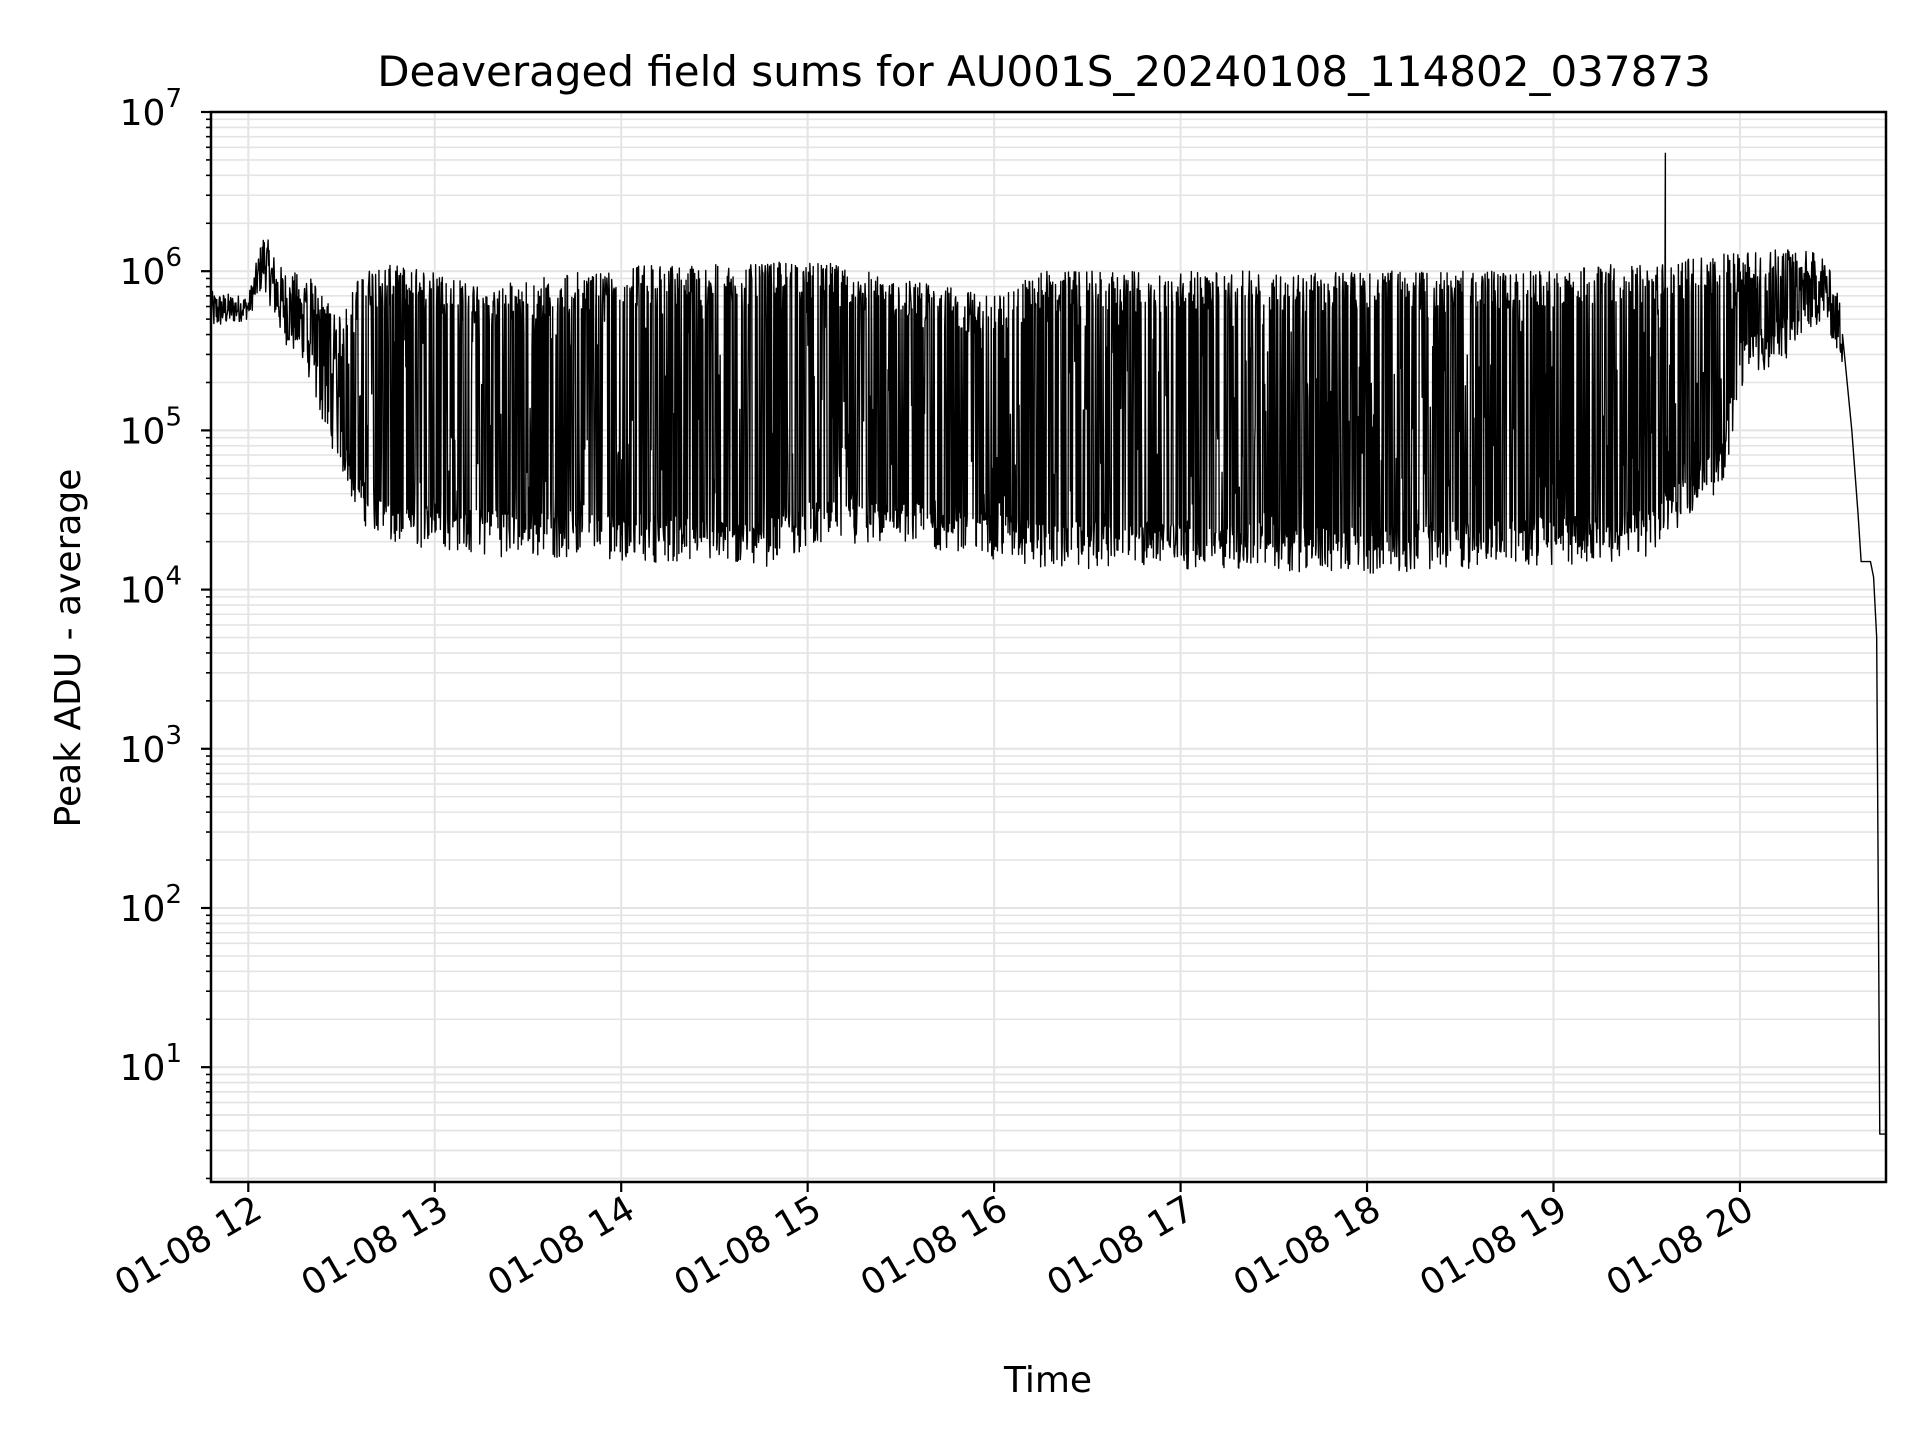 This screenshot has width=1920, height=1440. I want to click on y-tick-label: 10⁵, so click(151, 427).